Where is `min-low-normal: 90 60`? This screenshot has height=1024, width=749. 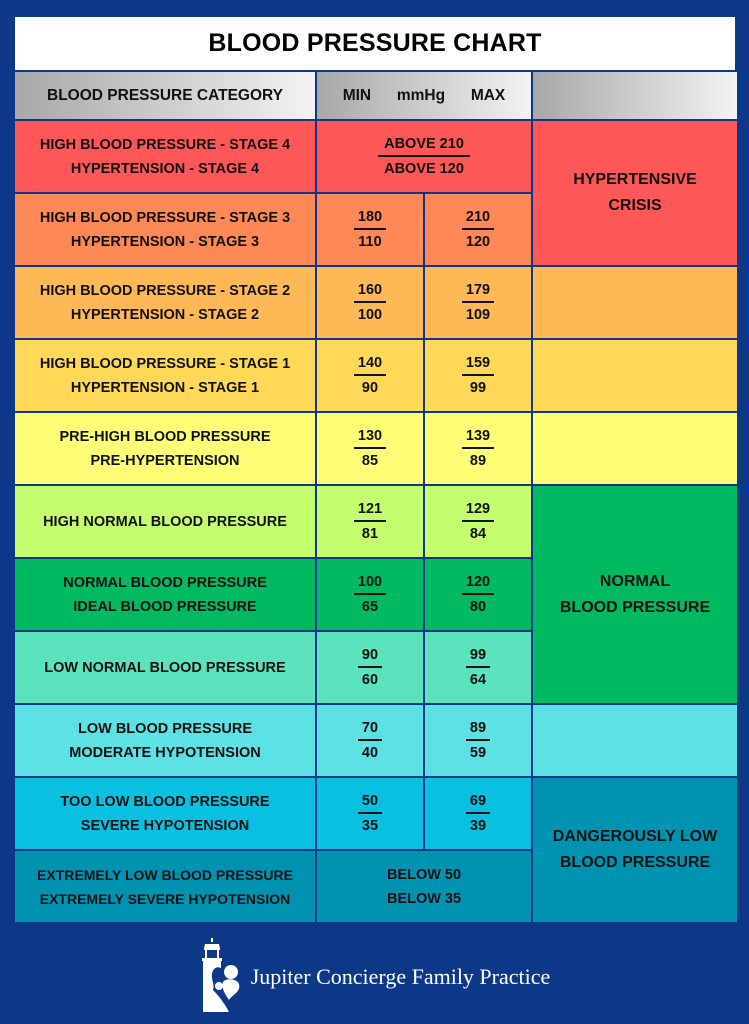 min-low-normal: 90 60 is located at coordinates (370, 667).